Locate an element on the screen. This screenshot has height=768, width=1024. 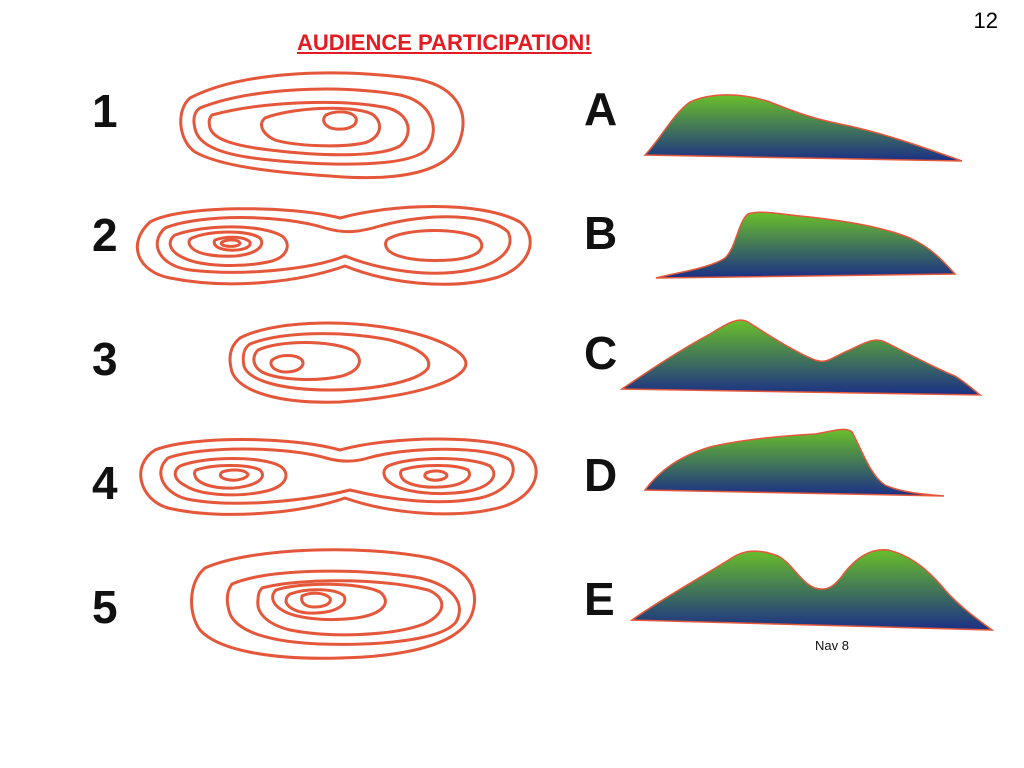
page-number: 12 is located at coordinates (985, 20).